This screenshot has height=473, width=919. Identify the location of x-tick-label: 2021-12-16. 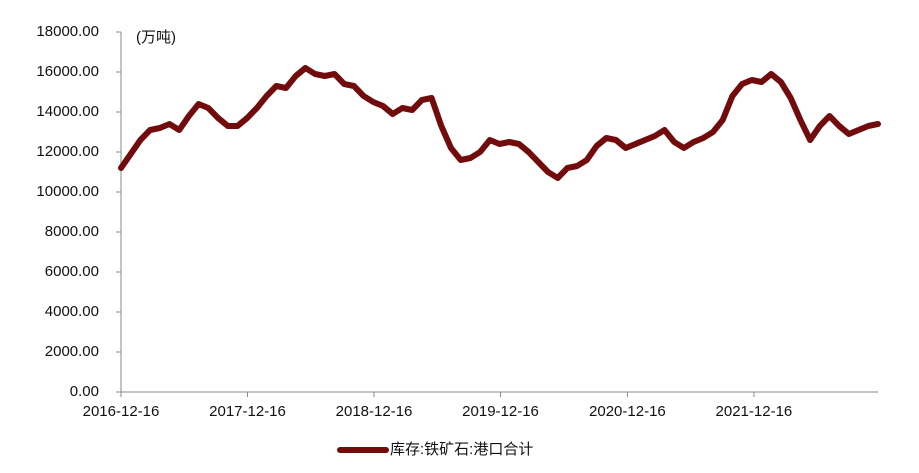
(754, 411).